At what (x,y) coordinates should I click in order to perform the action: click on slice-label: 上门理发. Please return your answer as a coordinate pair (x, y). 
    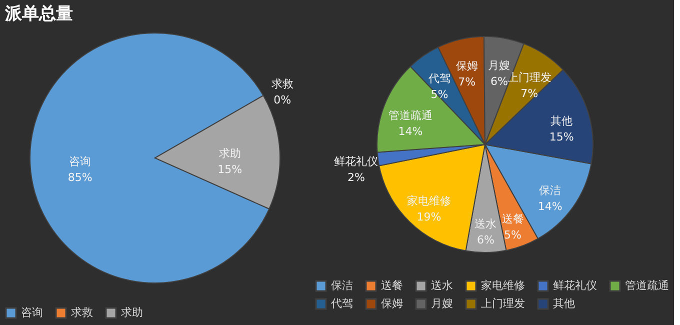
    Looking at the image, I should click on (529, 77).